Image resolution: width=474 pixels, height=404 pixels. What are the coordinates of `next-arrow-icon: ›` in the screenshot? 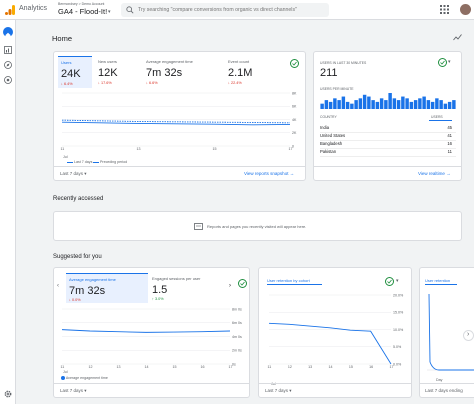 It's located at (230, 286).